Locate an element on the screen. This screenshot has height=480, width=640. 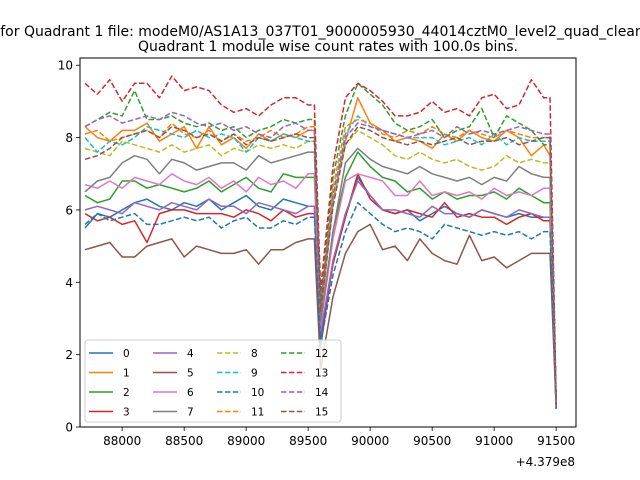
x-tick-label: 88500 is located at coordinates (184, 441).